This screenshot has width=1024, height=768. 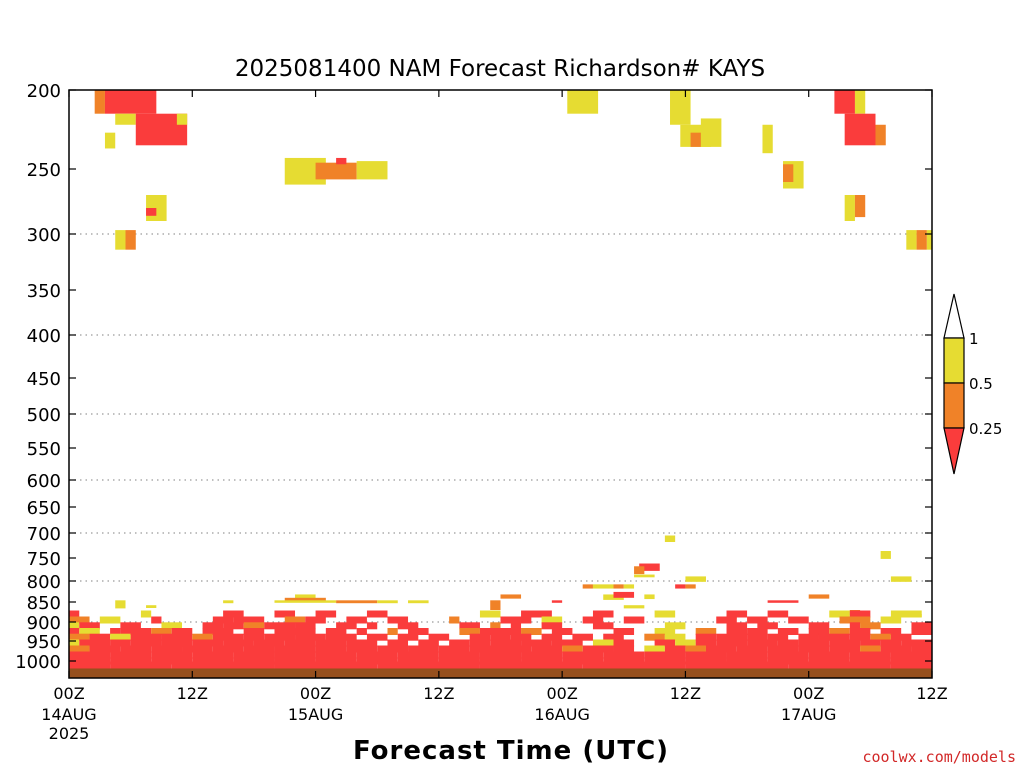 What do you see at coordinates (44, 379) in the screenshot?
I see `y-tick-label: 450` at bounding box center [44, 379].